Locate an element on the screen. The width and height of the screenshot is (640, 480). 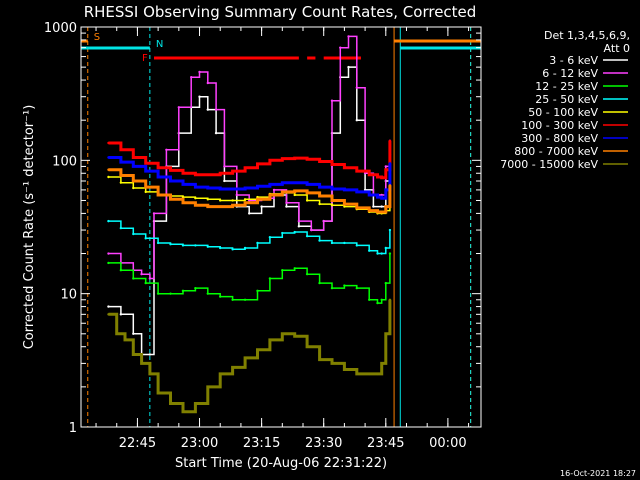
y-axis-label: Corrected Count Rate (s⁻¹ detector⁻¹) is located at coordinates (29, 227).